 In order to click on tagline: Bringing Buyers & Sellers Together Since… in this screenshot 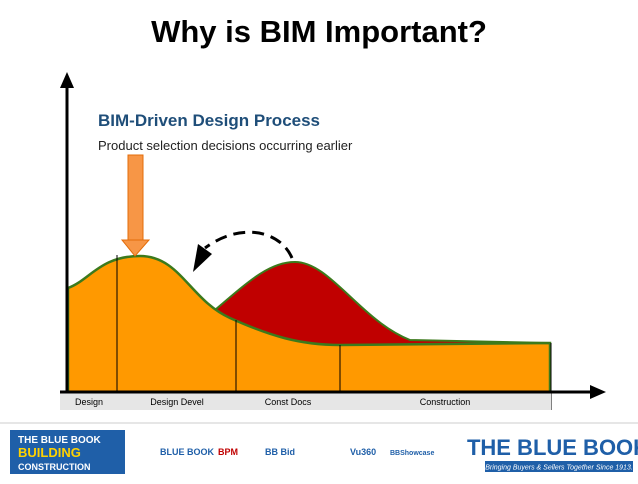, I will do `click(559, 468)`.